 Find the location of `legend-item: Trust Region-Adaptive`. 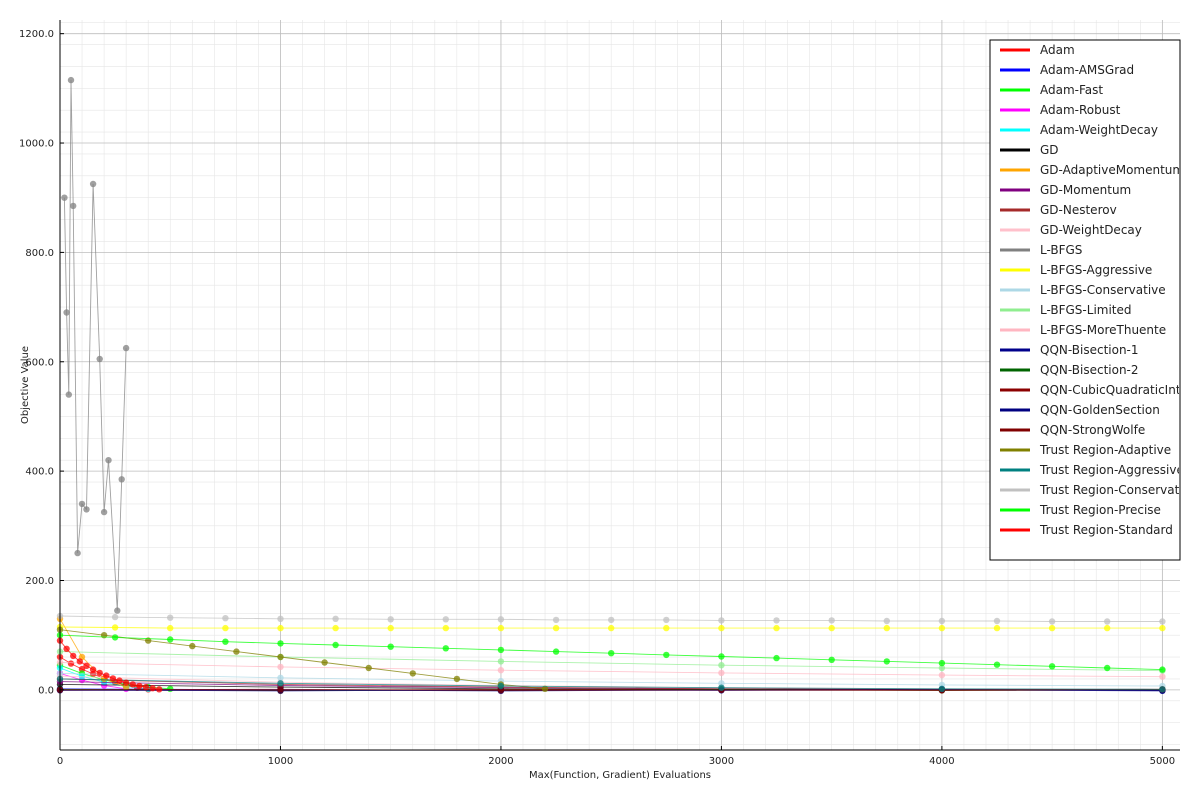

legend-item: Trust Region-Adaptive is located at coordinates (1085, 450).